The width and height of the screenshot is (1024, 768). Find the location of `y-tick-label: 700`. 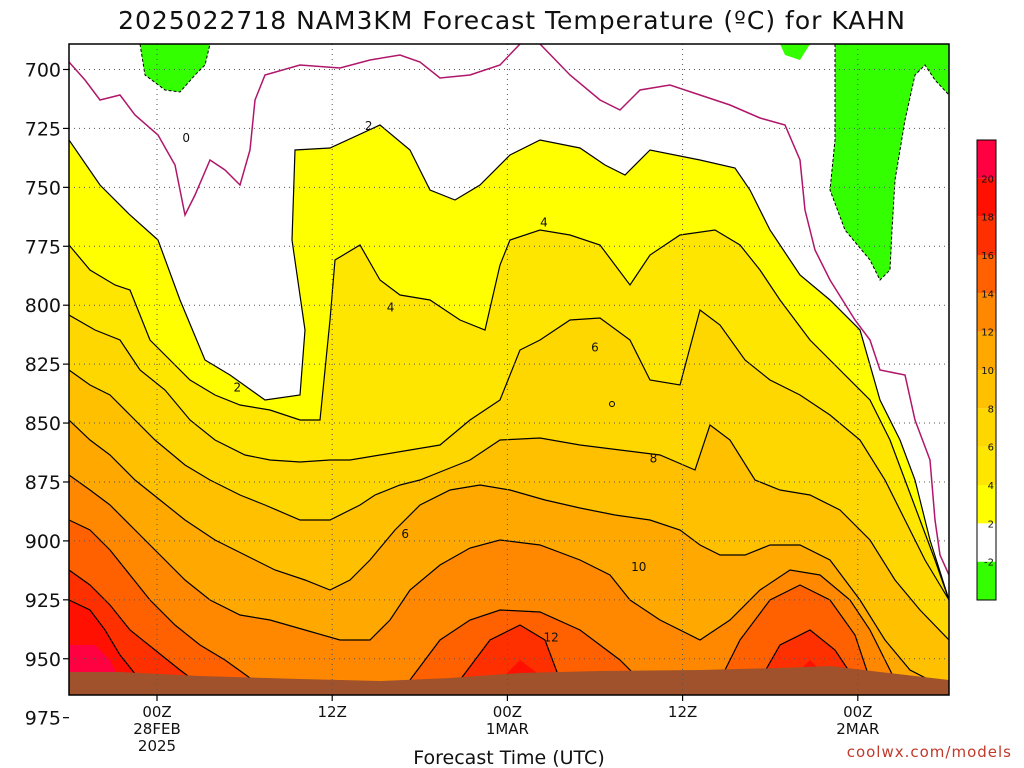

y-tick-label: 700 is located at coordinates (43, 71).